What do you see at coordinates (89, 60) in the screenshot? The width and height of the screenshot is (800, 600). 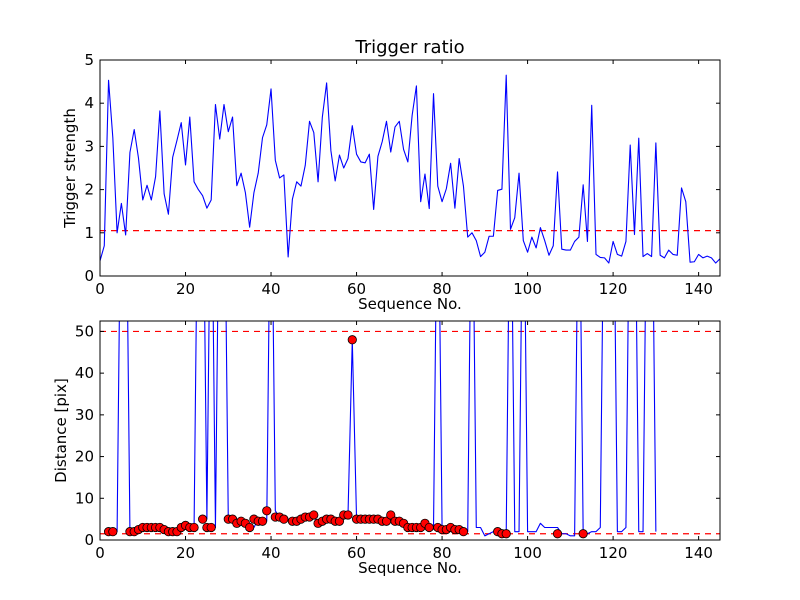 I see `y-tick-label: 5` at bounding box center [89, 60].